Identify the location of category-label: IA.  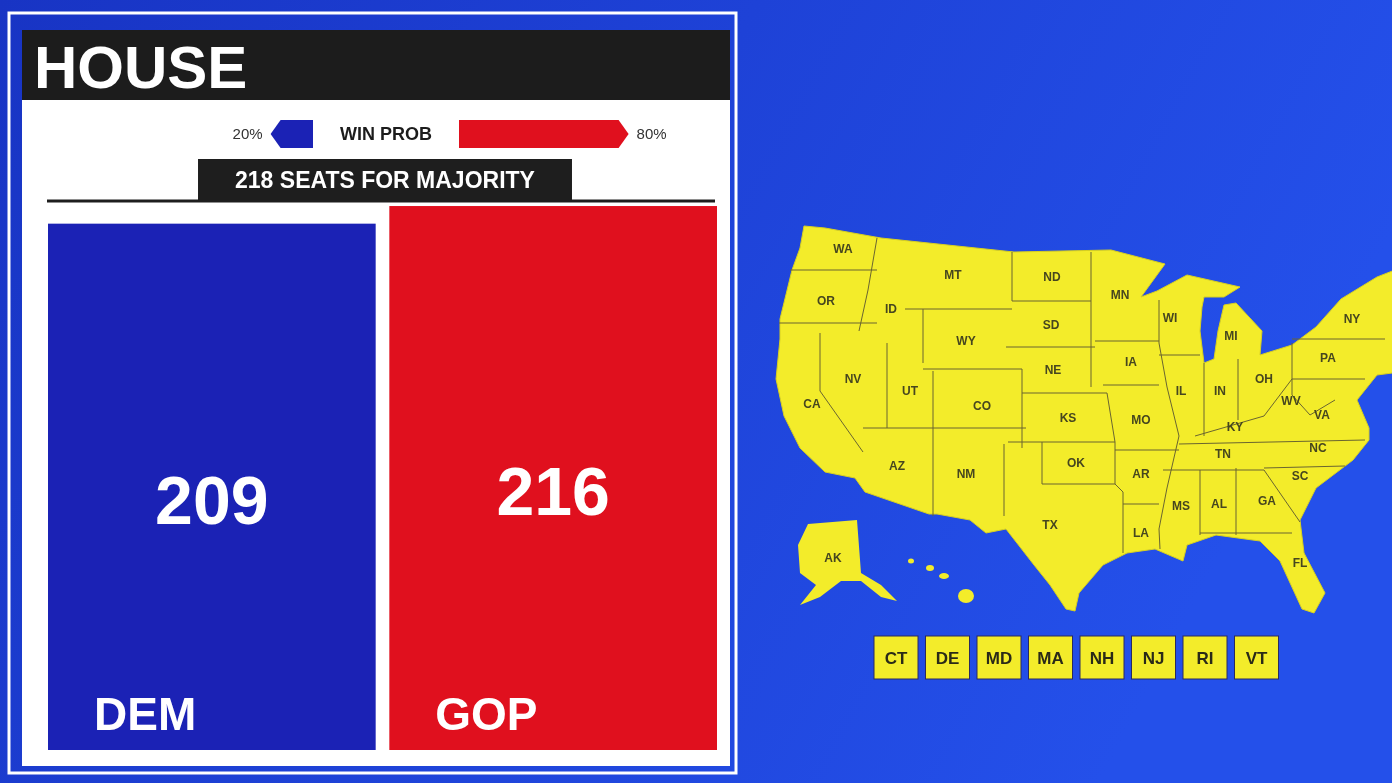
(1131, 362).